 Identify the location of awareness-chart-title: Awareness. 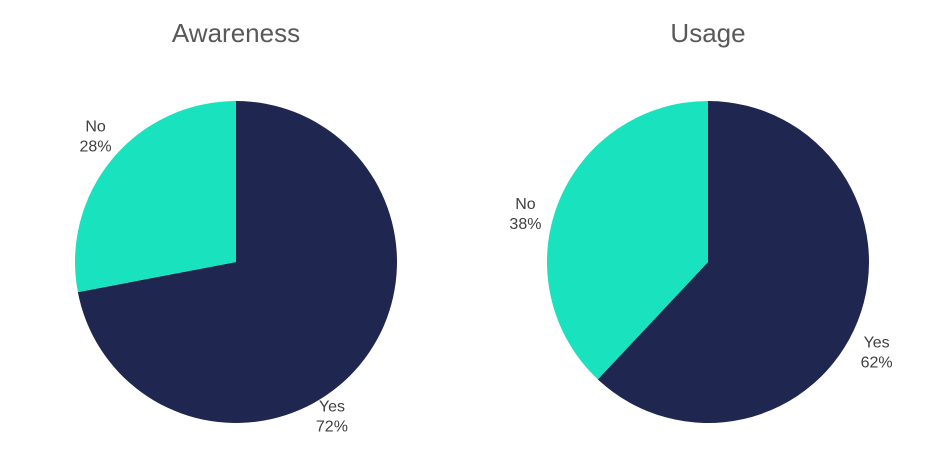
(236, 33).